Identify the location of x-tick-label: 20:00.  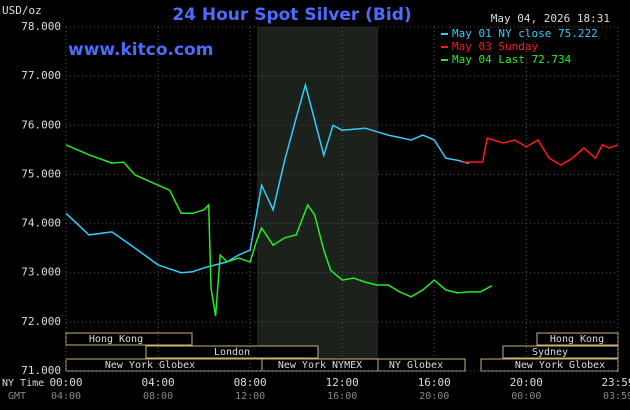
(526, 382).